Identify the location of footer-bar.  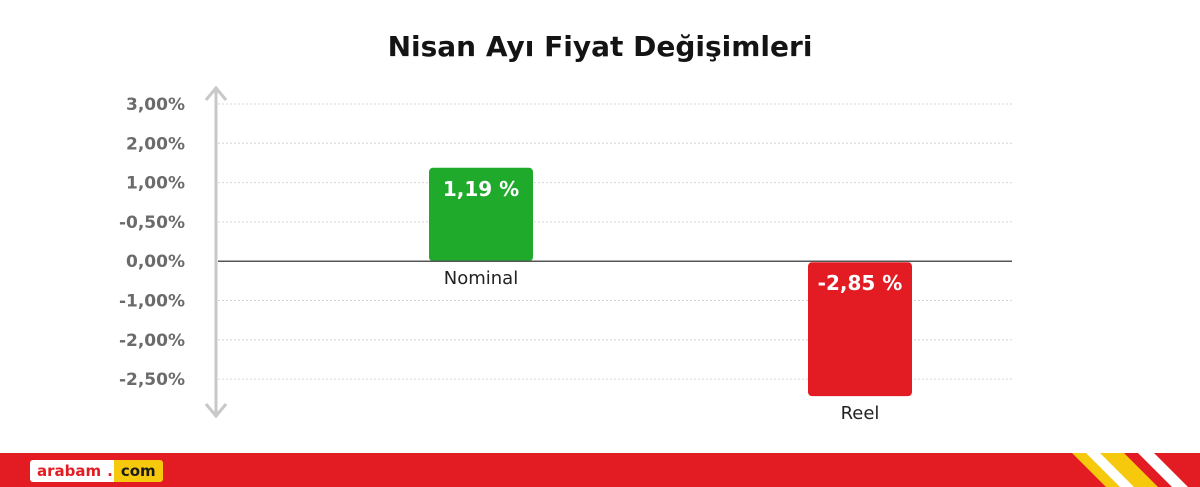
(600, 470).